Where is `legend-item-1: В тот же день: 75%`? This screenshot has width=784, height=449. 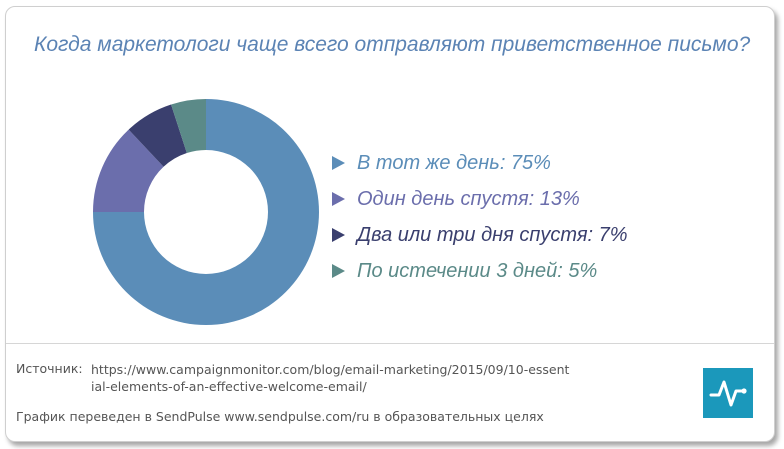 legend-item-1: В тот же день: 75% is located at coordinates (480, 163).